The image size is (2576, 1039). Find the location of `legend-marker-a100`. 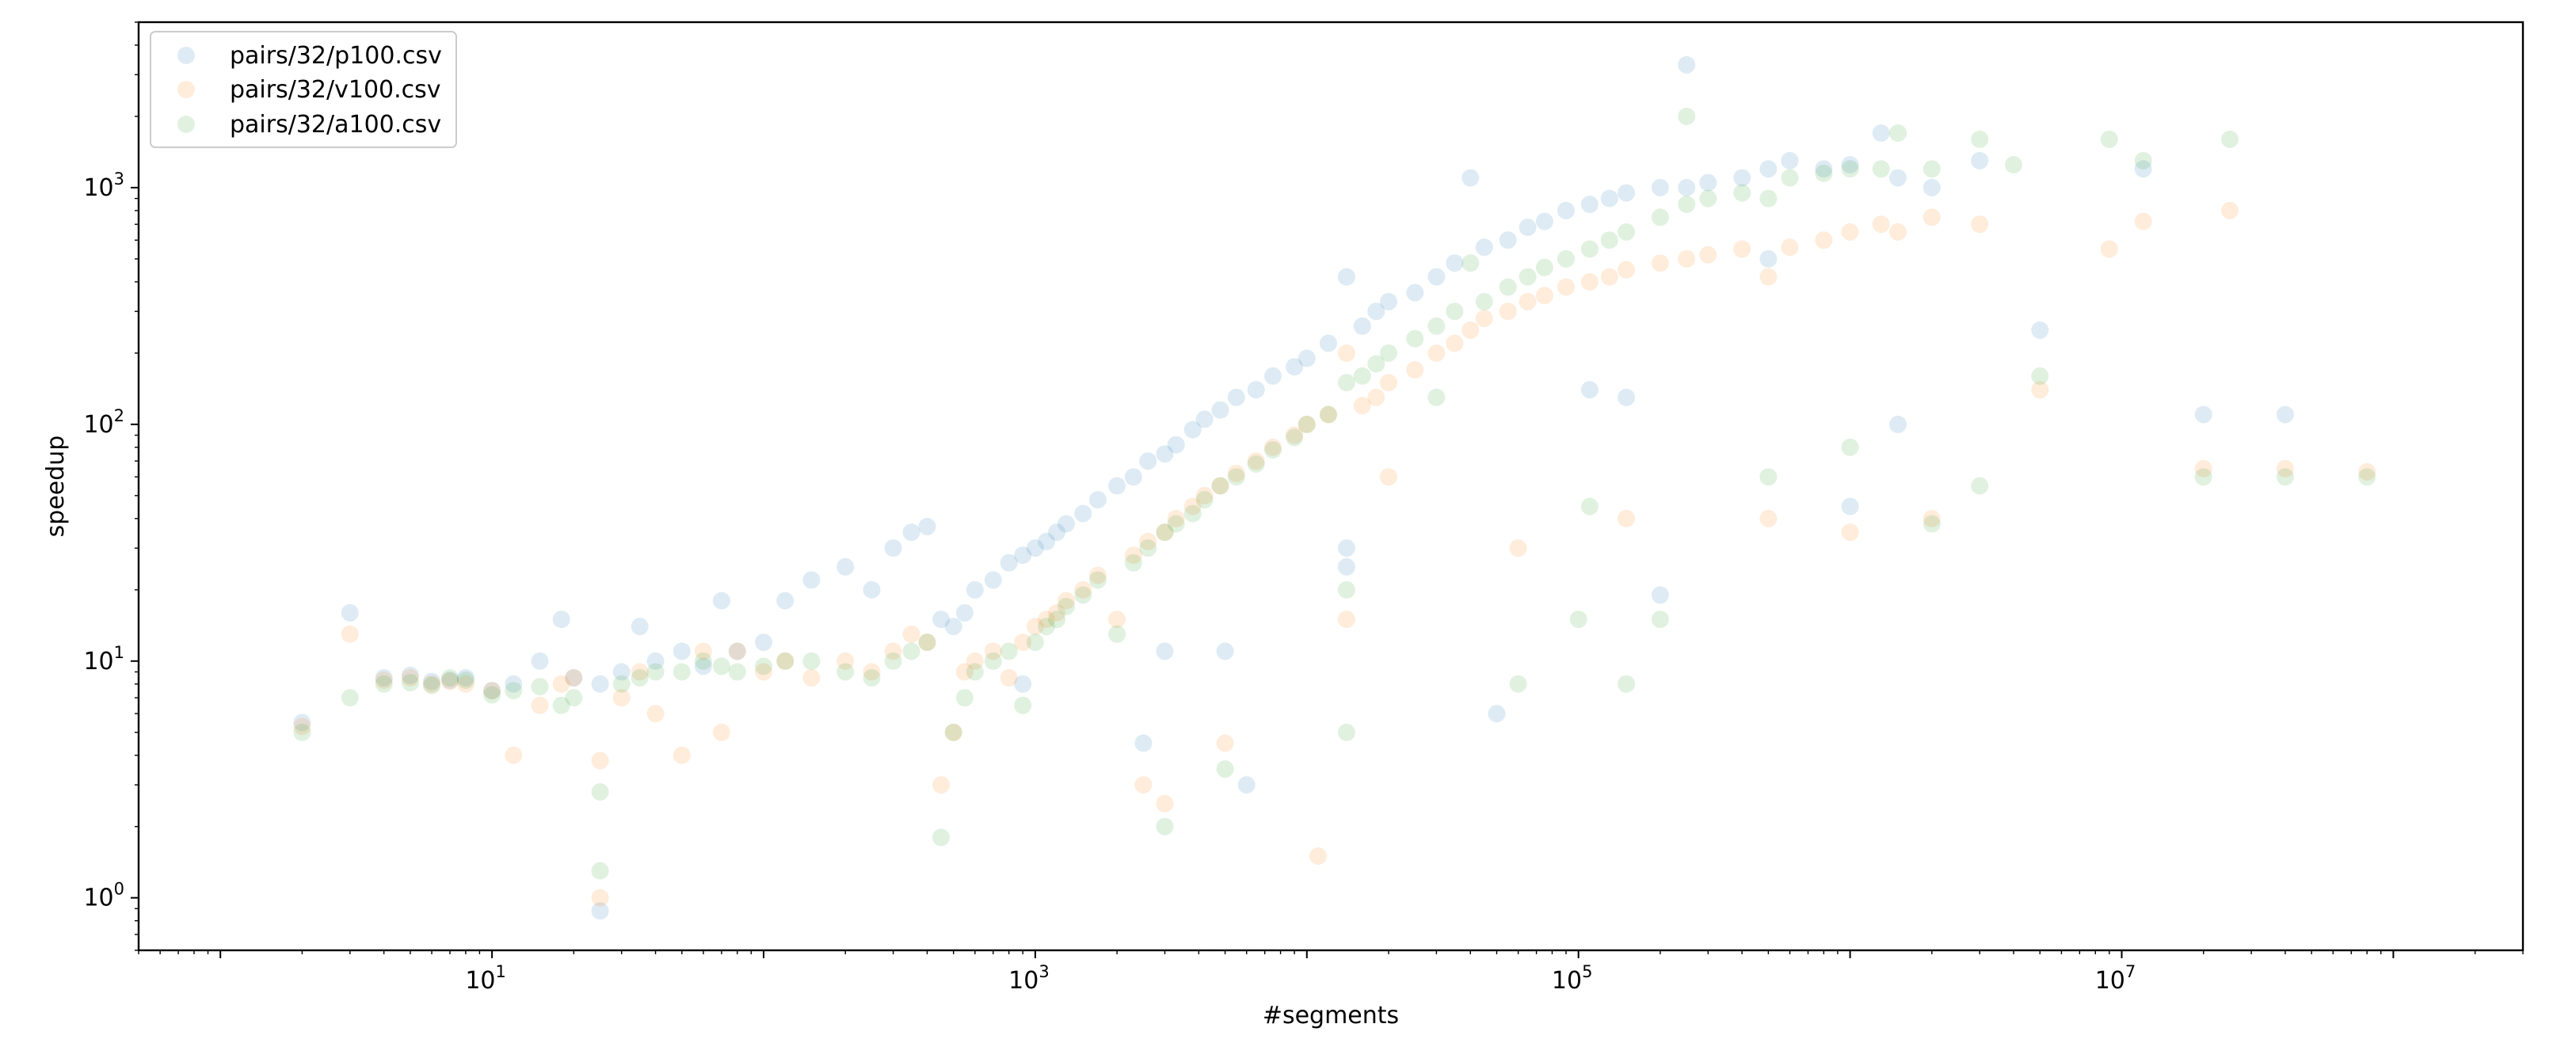

legend-marker-a100 is located at coordinates (186, 124).